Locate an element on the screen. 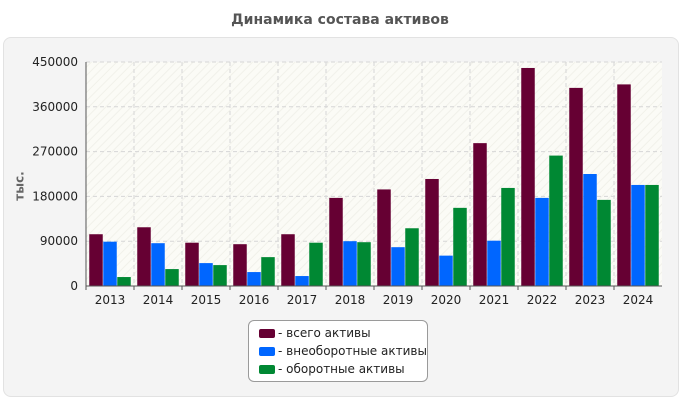 The width and height of the screenshot is (680, 400). bar-2-2024 is located at coordinates (638, 235).